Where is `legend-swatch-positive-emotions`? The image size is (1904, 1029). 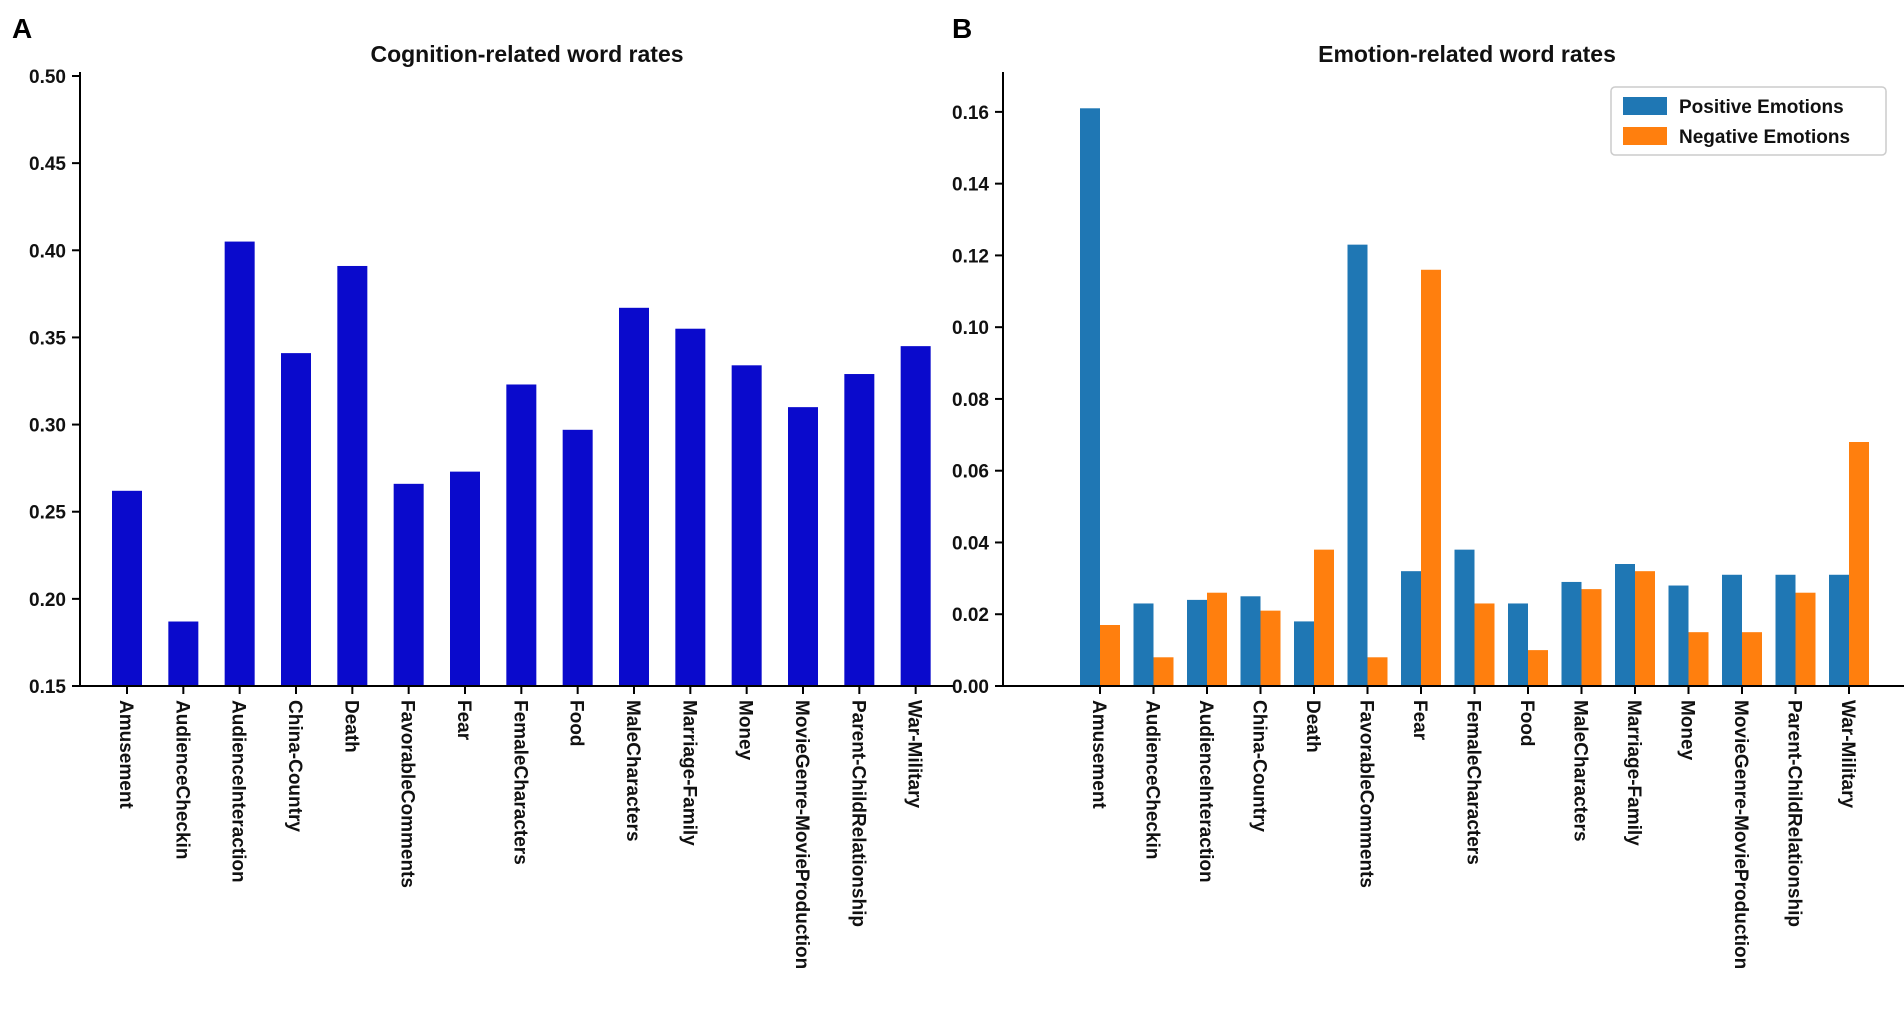 legend-swatch-positive-emotions is located at coordinates (1645, 106).